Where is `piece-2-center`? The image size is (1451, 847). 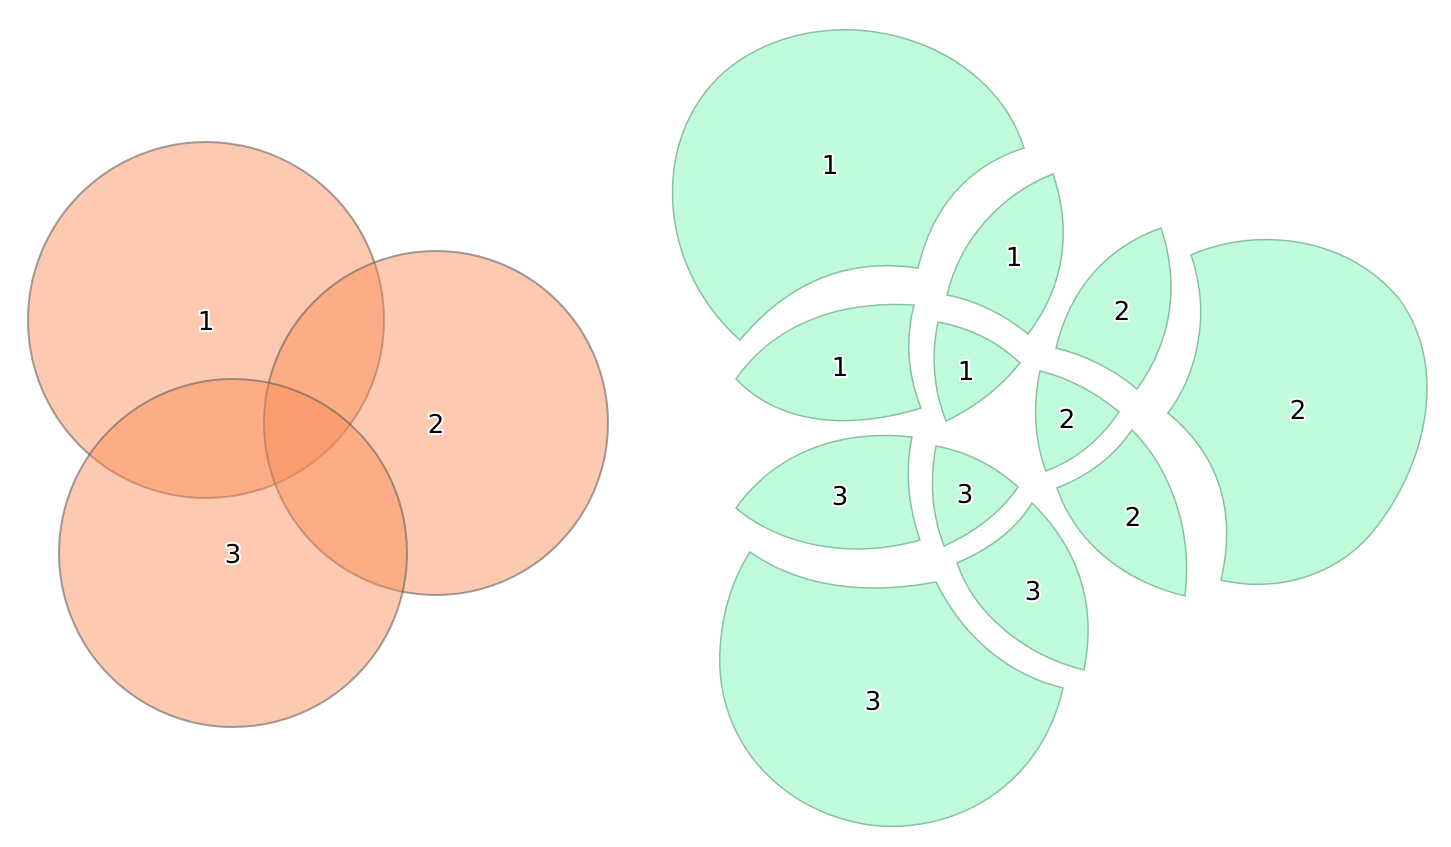 piece-2-center is located at coordinates (1077, 421).